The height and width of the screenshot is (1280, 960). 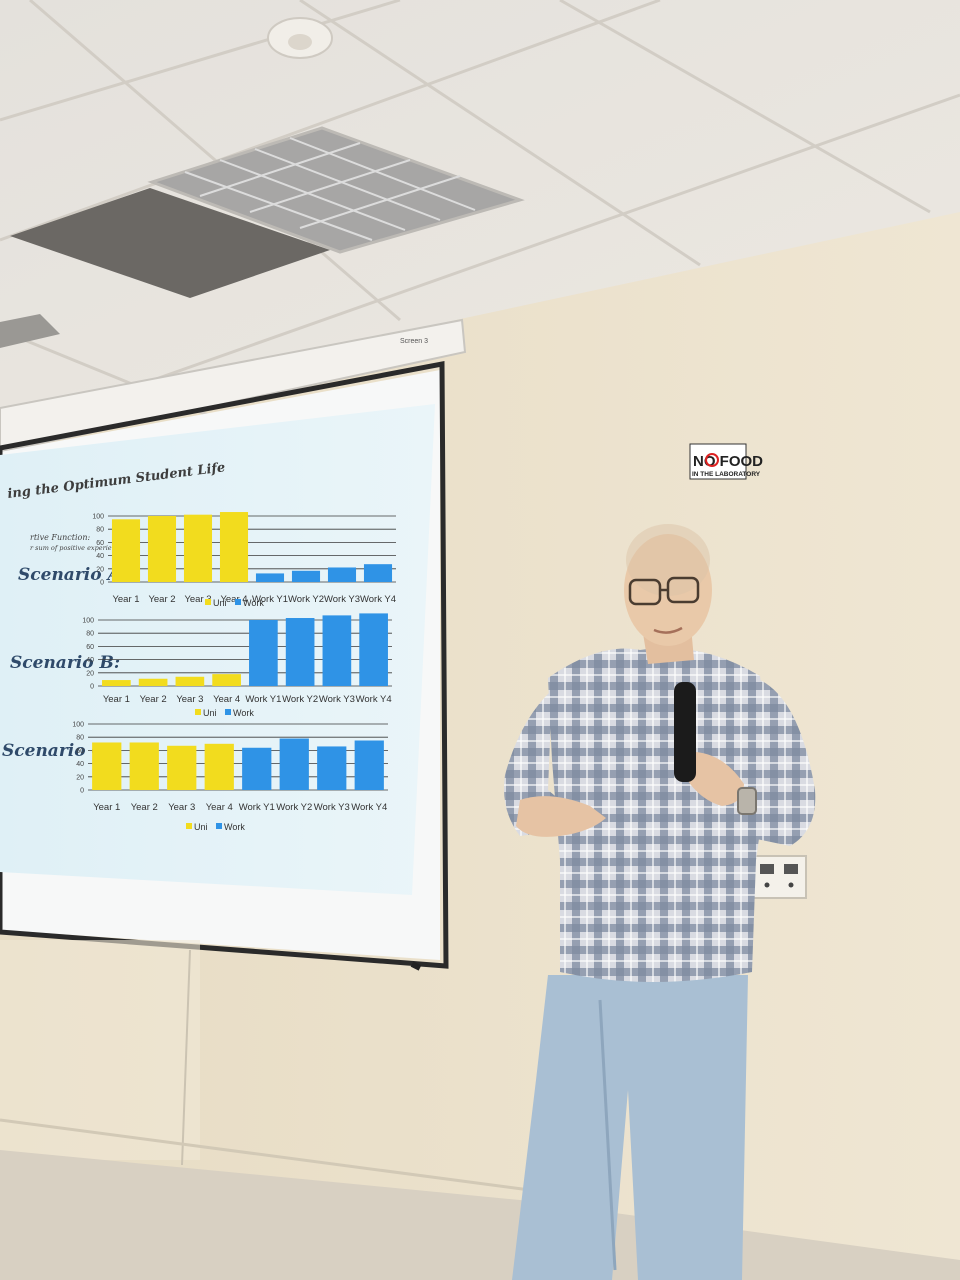 I want to click on screen-label: Screen 3, so click(x=414, y=341).